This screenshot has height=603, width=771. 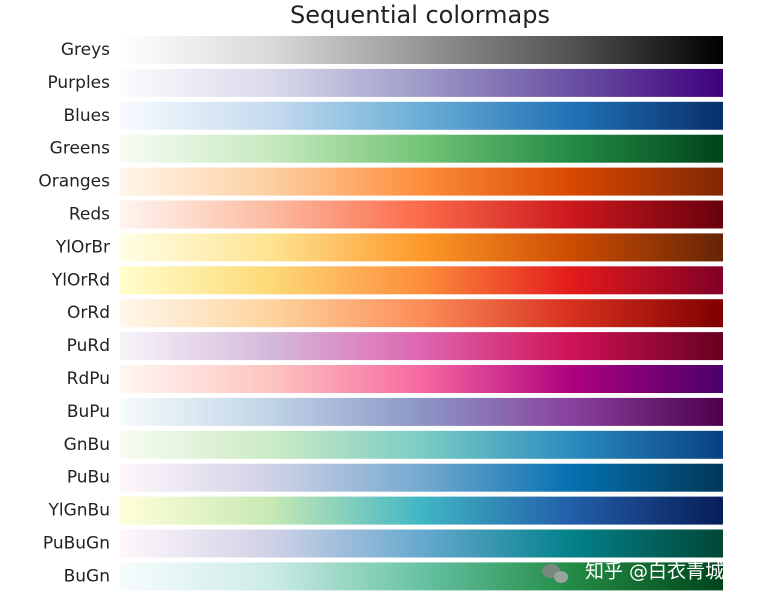 What do you see at coordinates (89, 215) in the screenshot?
I see `colormap-label: Reds` at bounding box center [89, 215].